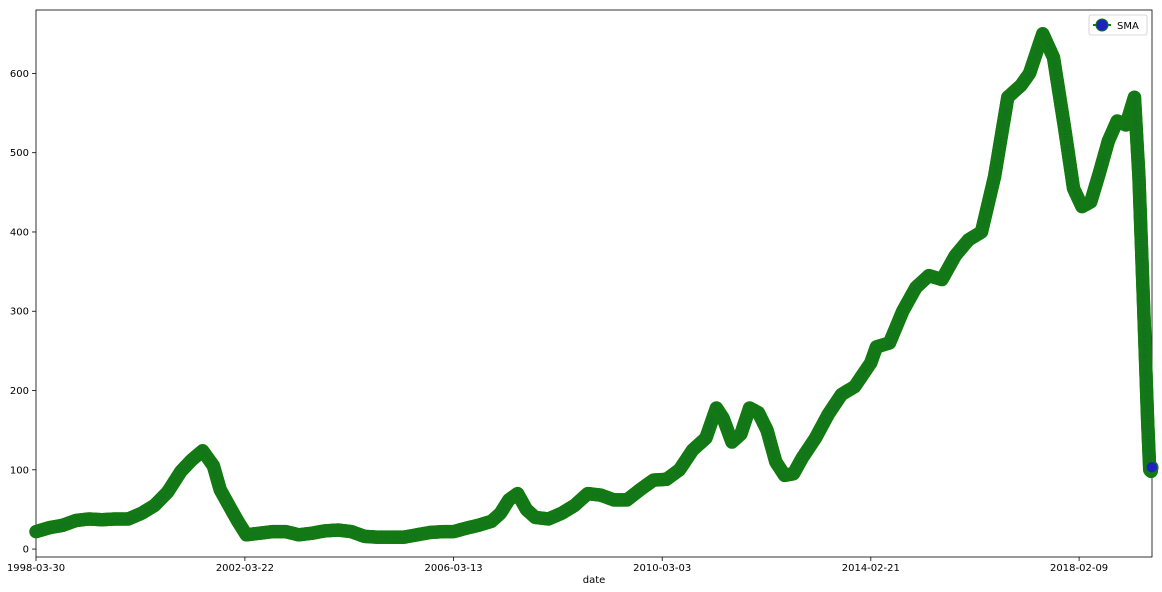 The height and width of the screenshot is (592, 1162). I want to click on x-axis-label: date, so click(594, 580).